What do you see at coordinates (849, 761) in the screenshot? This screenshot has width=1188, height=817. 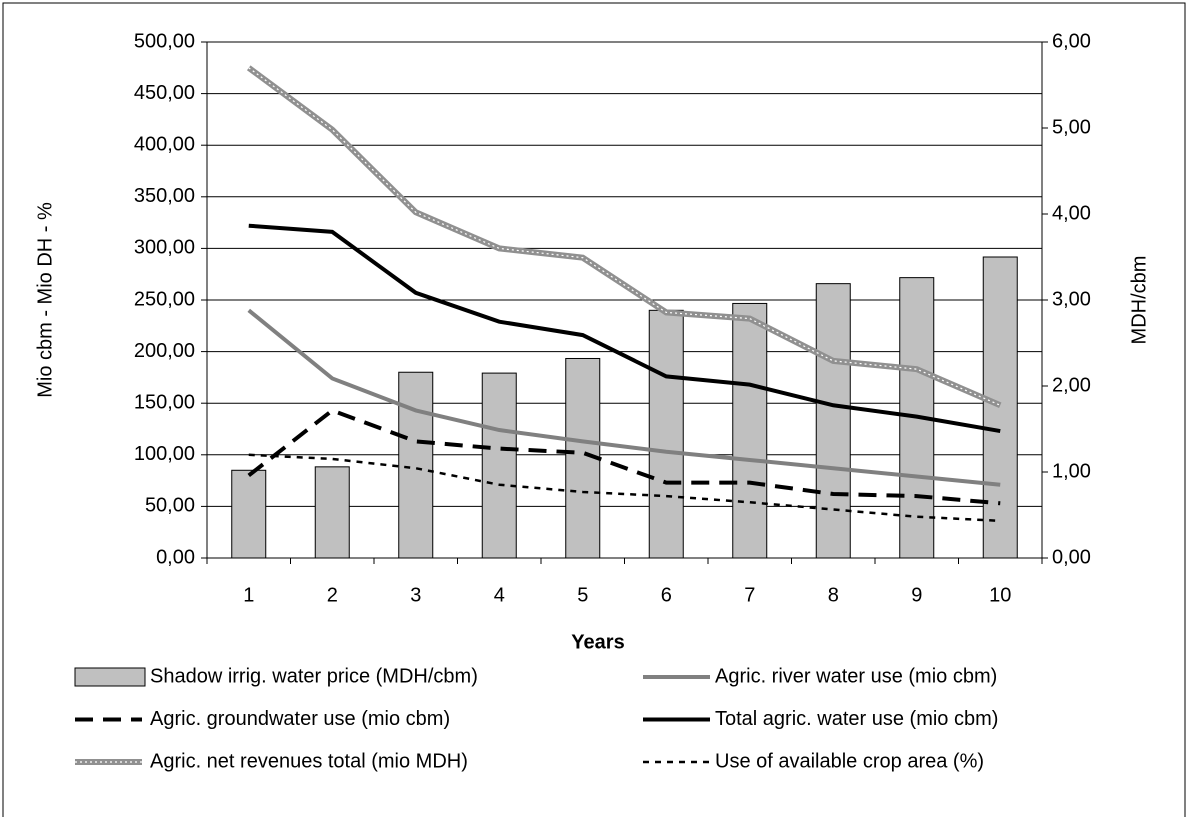 I see `legend-label: Use of available crop area (%)` at bounding box center [849, 761].